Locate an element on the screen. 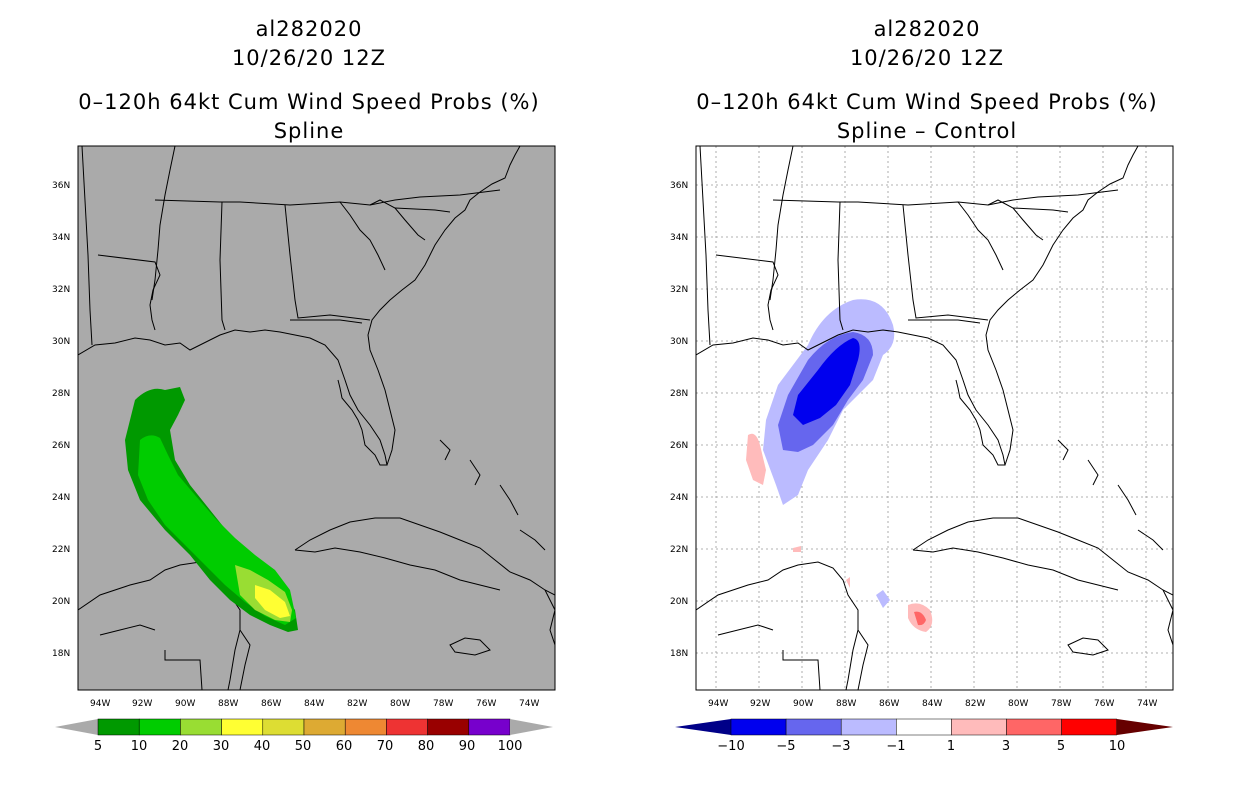 This screenshot has width=1236, height=800. colorbar-label: 100 is located at coordinates (510, 746).